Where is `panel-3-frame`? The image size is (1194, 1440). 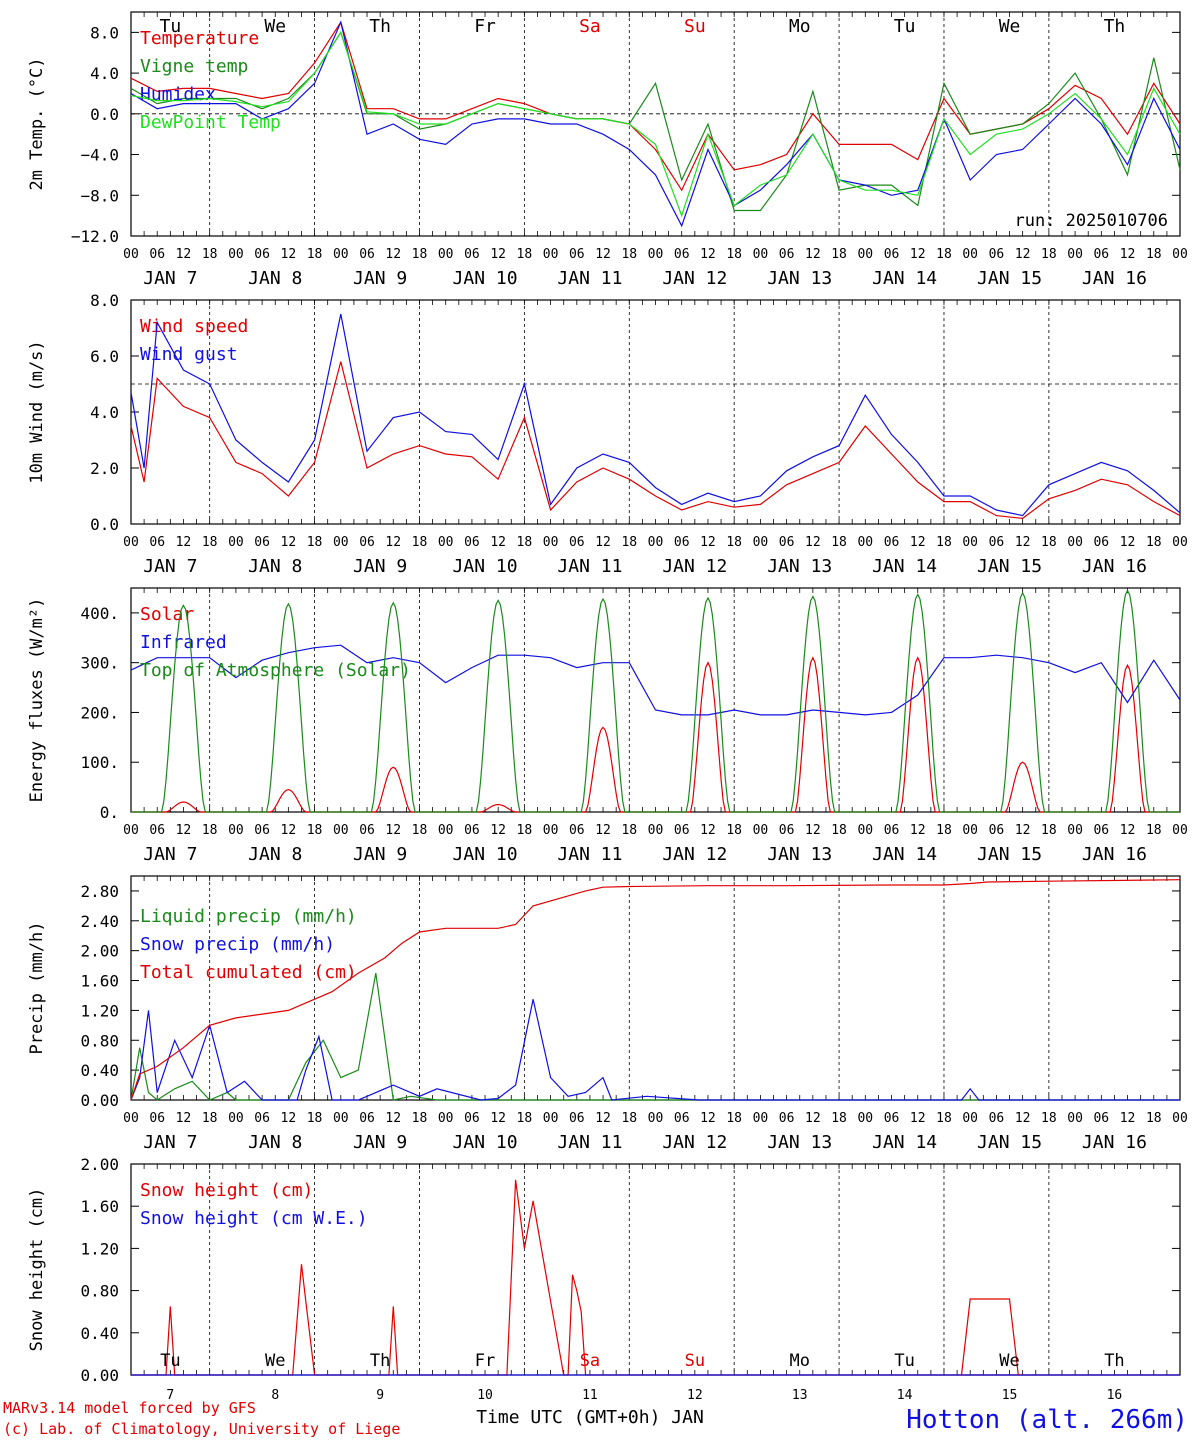 panel-3-frame is located at coordinates (655, 700).